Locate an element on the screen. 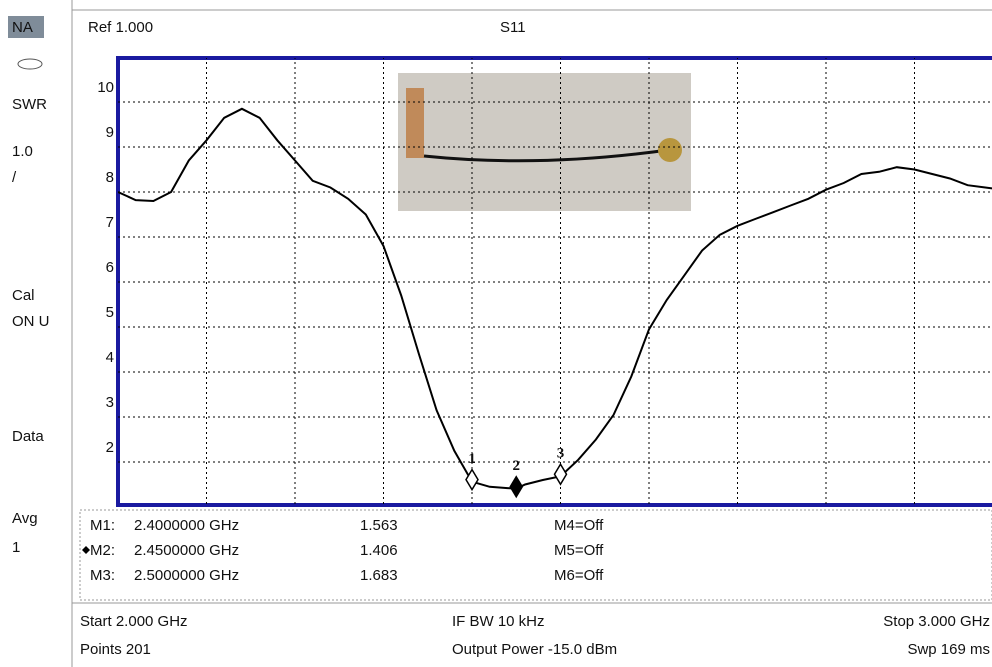  photo-pcb is located at coordinates (415, 123).